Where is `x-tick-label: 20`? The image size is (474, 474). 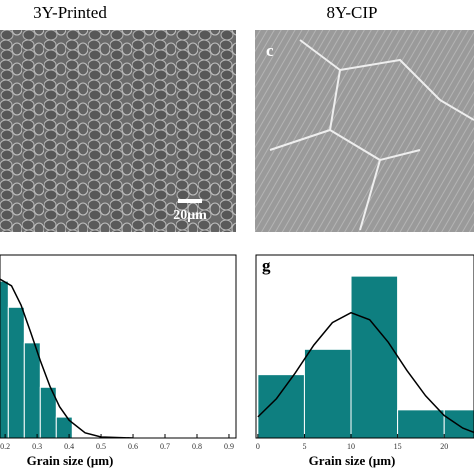
x-tick-label: 20 is located at coordinates (444, 446).